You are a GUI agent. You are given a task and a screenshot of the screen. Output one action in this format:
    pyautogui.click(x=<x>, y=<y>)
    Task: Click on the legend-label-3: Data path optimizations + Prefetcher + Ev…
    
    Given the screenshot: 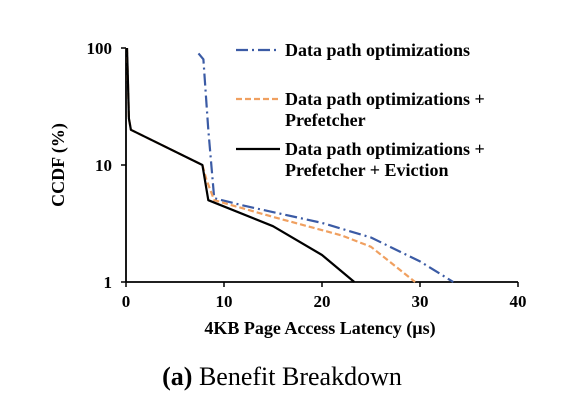 What is the action you would take?
    pyautogui.click(x=385, y=159)
    